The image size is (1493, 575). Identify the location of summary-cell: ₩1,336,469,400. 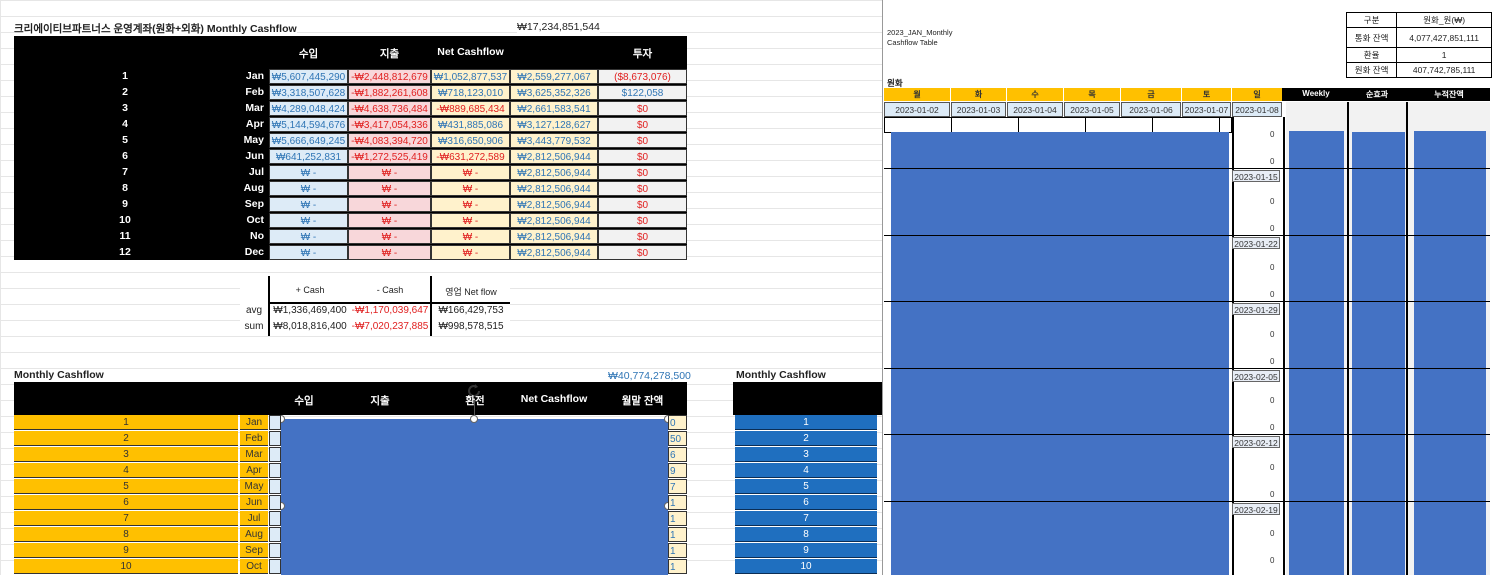
(310, 310).